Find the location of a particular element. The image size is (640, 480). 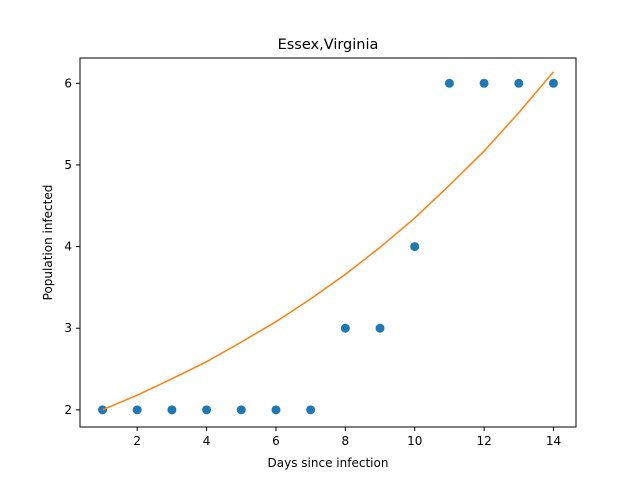

y-tick-label: 4 is located at coordinates (68, 247).